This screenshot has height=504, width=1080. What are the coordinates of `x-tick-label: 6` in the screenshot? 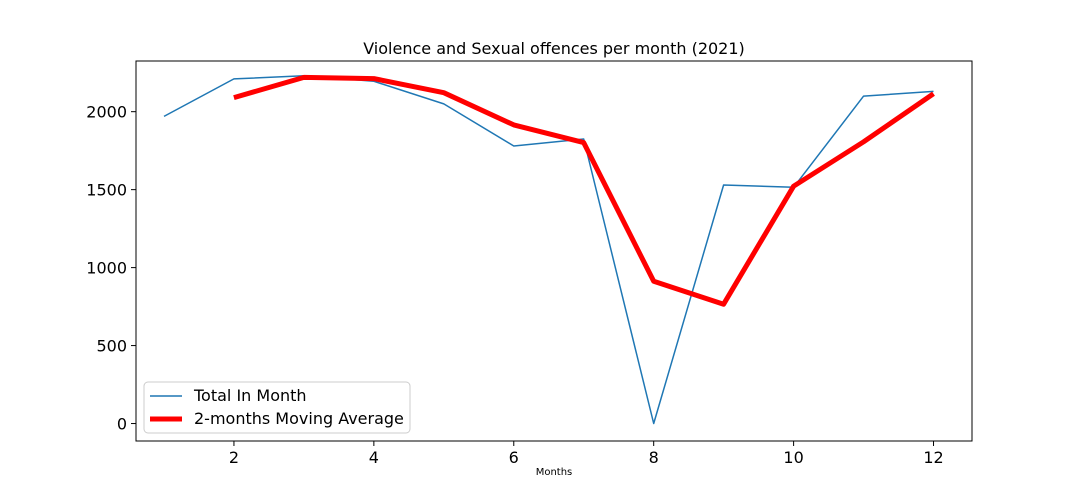 It's located at (514, 457).